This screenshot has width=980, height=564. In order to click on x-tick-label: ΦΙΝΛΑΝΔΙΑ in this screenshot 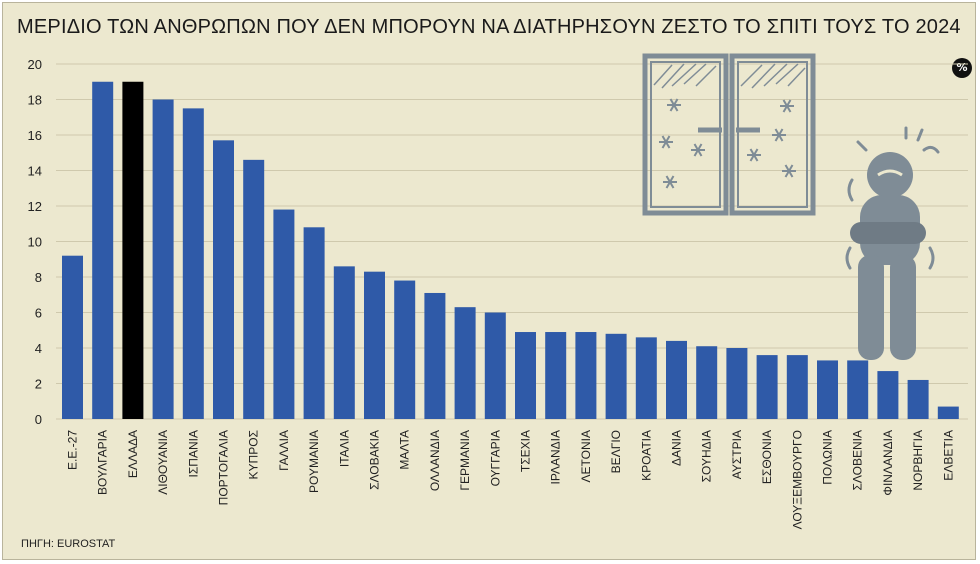, I will do `click(888, 463)`.